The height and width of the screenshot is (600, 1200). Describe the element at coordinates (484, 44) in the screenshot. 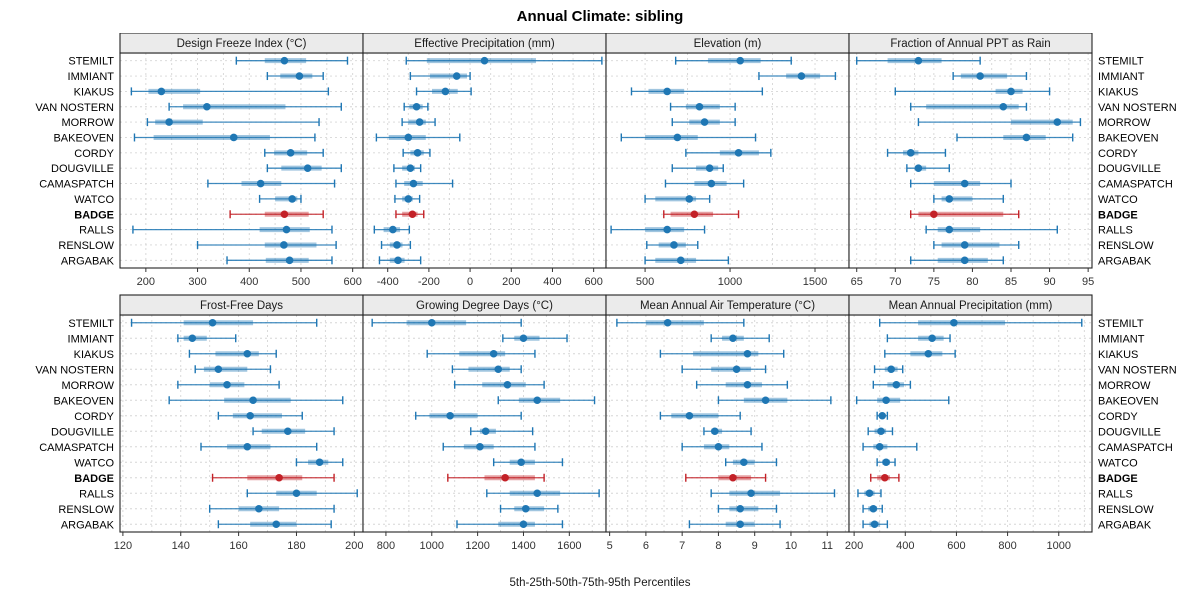

I see `panel-header-label: Effective Precipitation (mm)` at that location.